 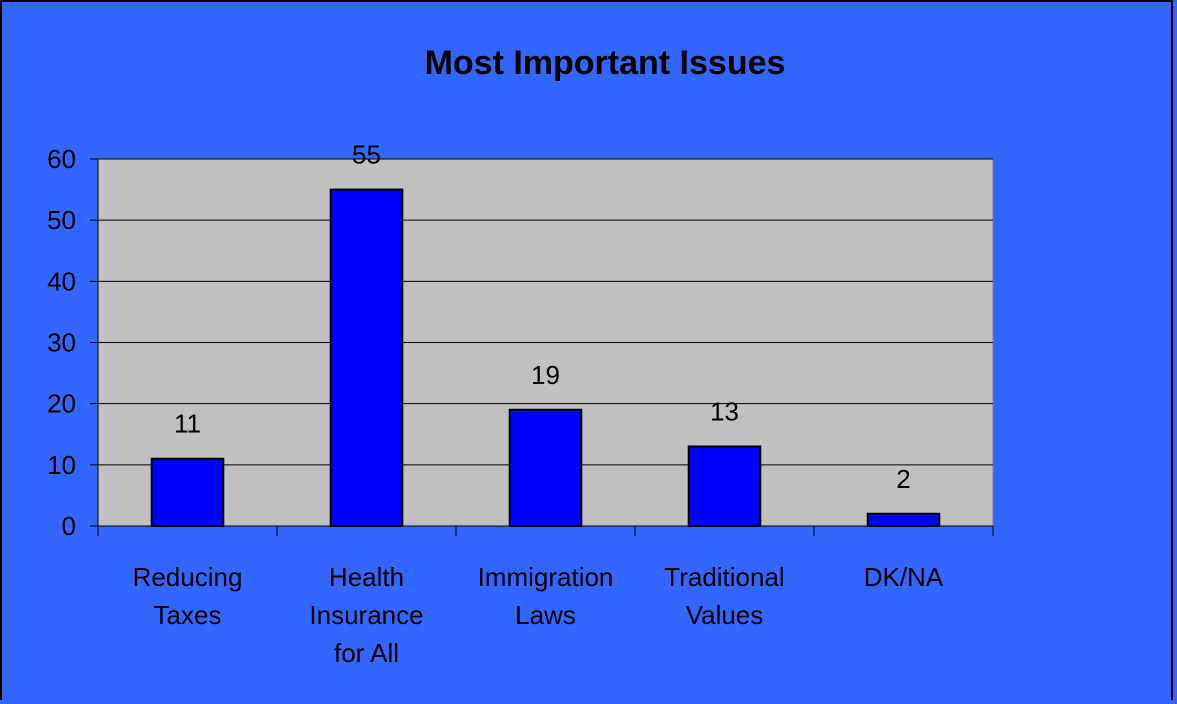 I want to click on data-label: 2, so click(x=903, y=479).